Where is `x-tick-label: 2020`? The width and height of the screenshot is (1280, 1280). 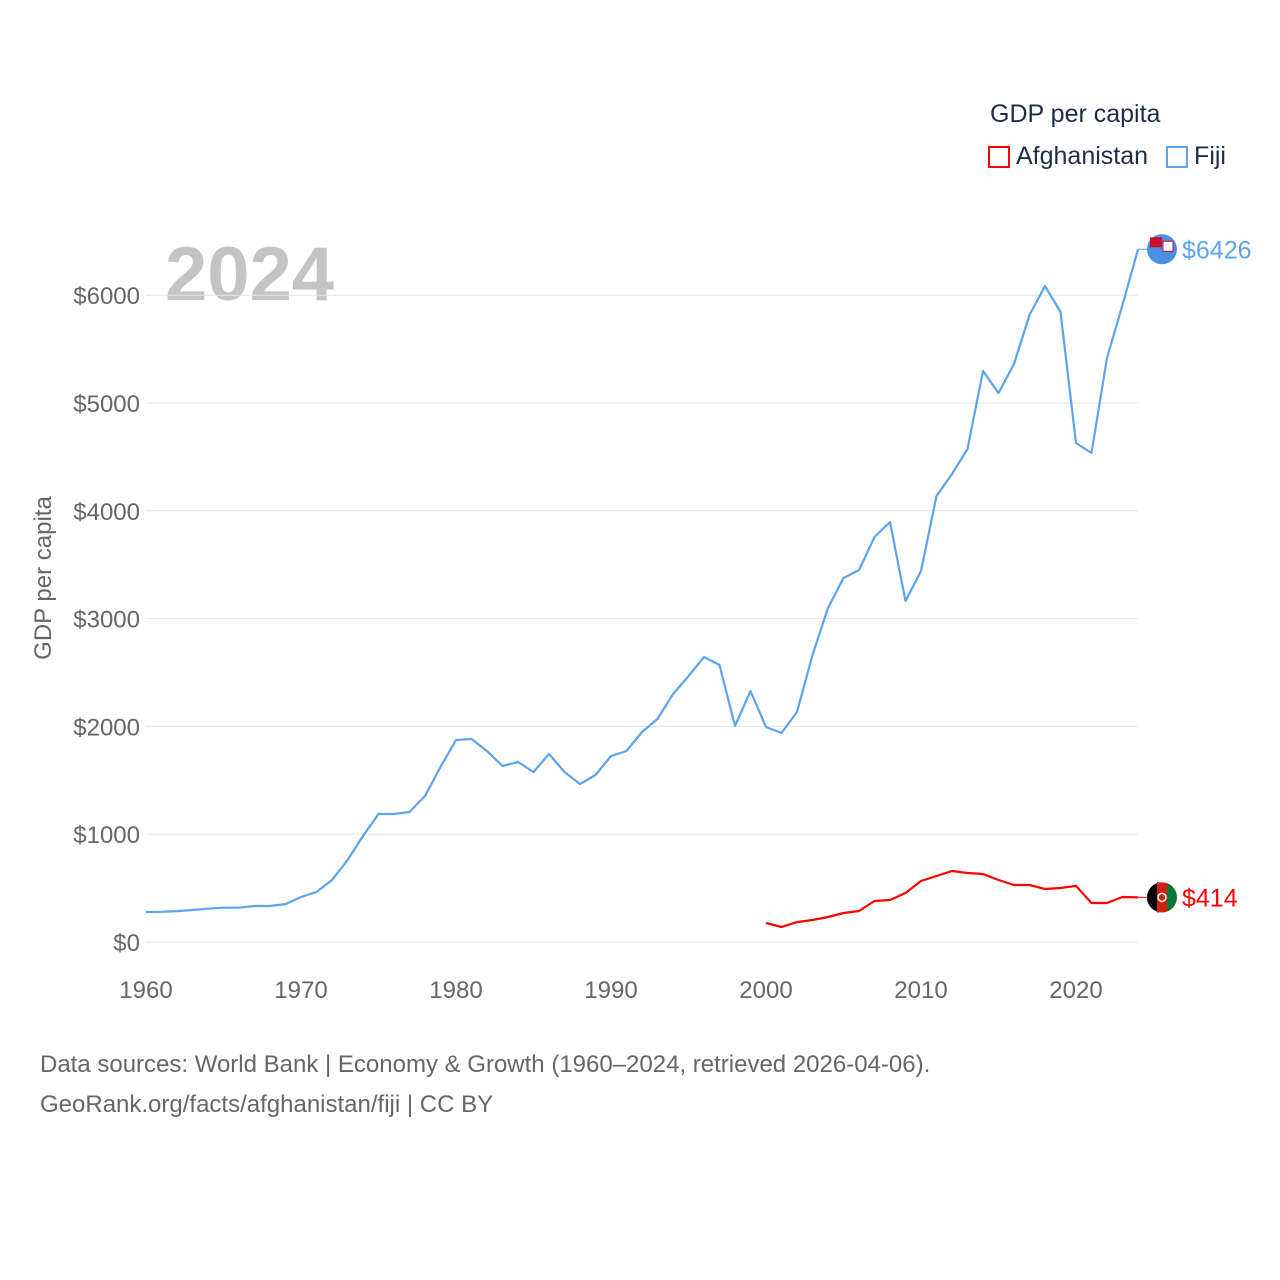 x-tick-label: 2020 is located at coordinates (1075, 990).